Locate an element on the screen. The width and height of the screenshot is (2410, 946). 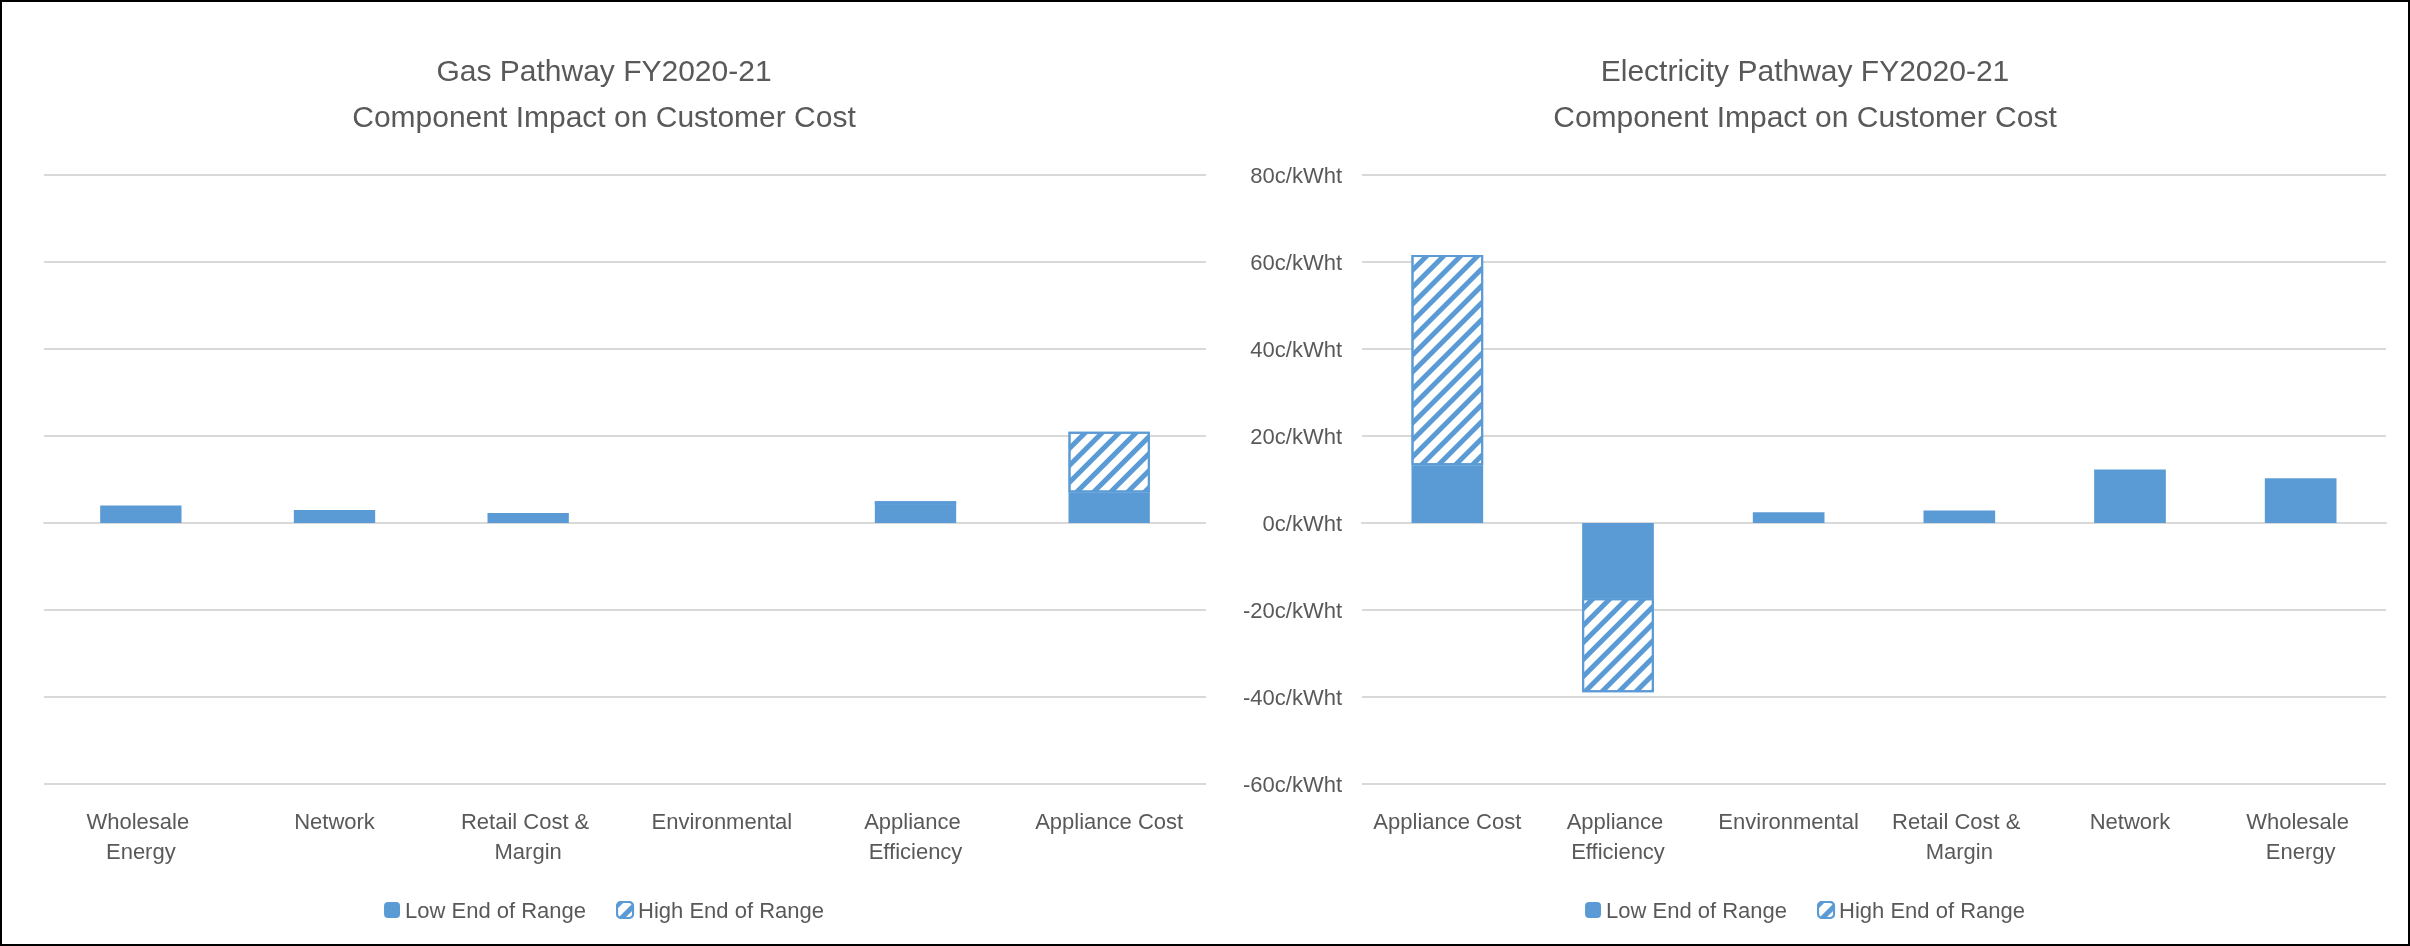
y-tick-label: -20c/kWht is located at coordinates (1292, 610).